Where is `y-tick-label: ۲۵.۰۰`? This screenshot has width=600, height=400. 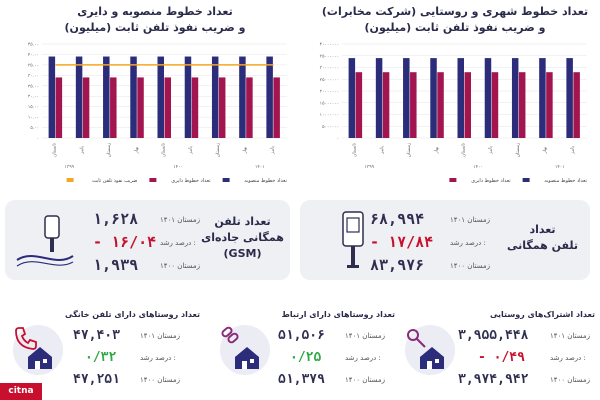
y-tick-label: ۲۵.۰۰ is located at coordinates (33, 86).